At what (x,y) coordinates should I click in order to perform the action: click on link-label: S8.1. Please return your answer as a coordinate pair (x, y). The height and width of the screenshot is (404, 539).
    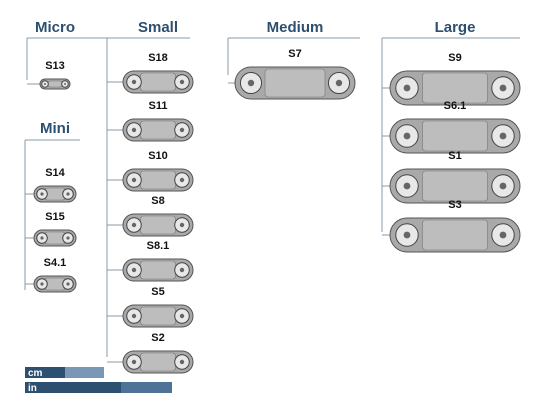
    Looking at the image, I should click on (158, 246).